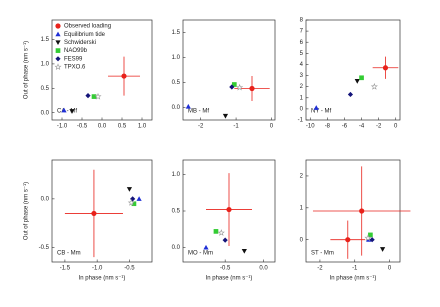 This screenshot has width=440, height=307. What do you see at coordinates (345, 127) in the screenshot?
I see `x-tick-label: -6` at bounding box center [345, 127].